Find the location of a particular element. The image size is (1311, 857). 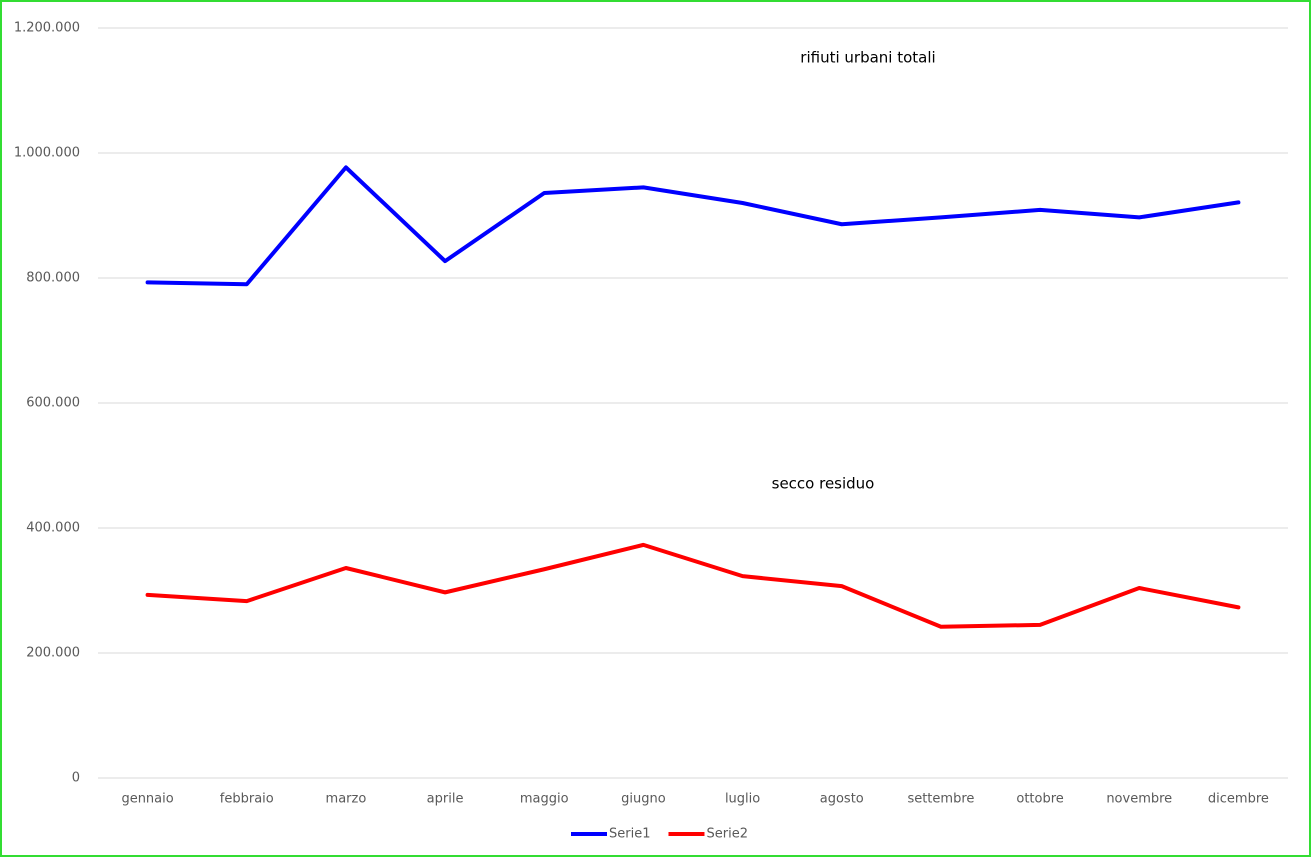

x-tick-label: marzo is located at coordinates (346, 799).